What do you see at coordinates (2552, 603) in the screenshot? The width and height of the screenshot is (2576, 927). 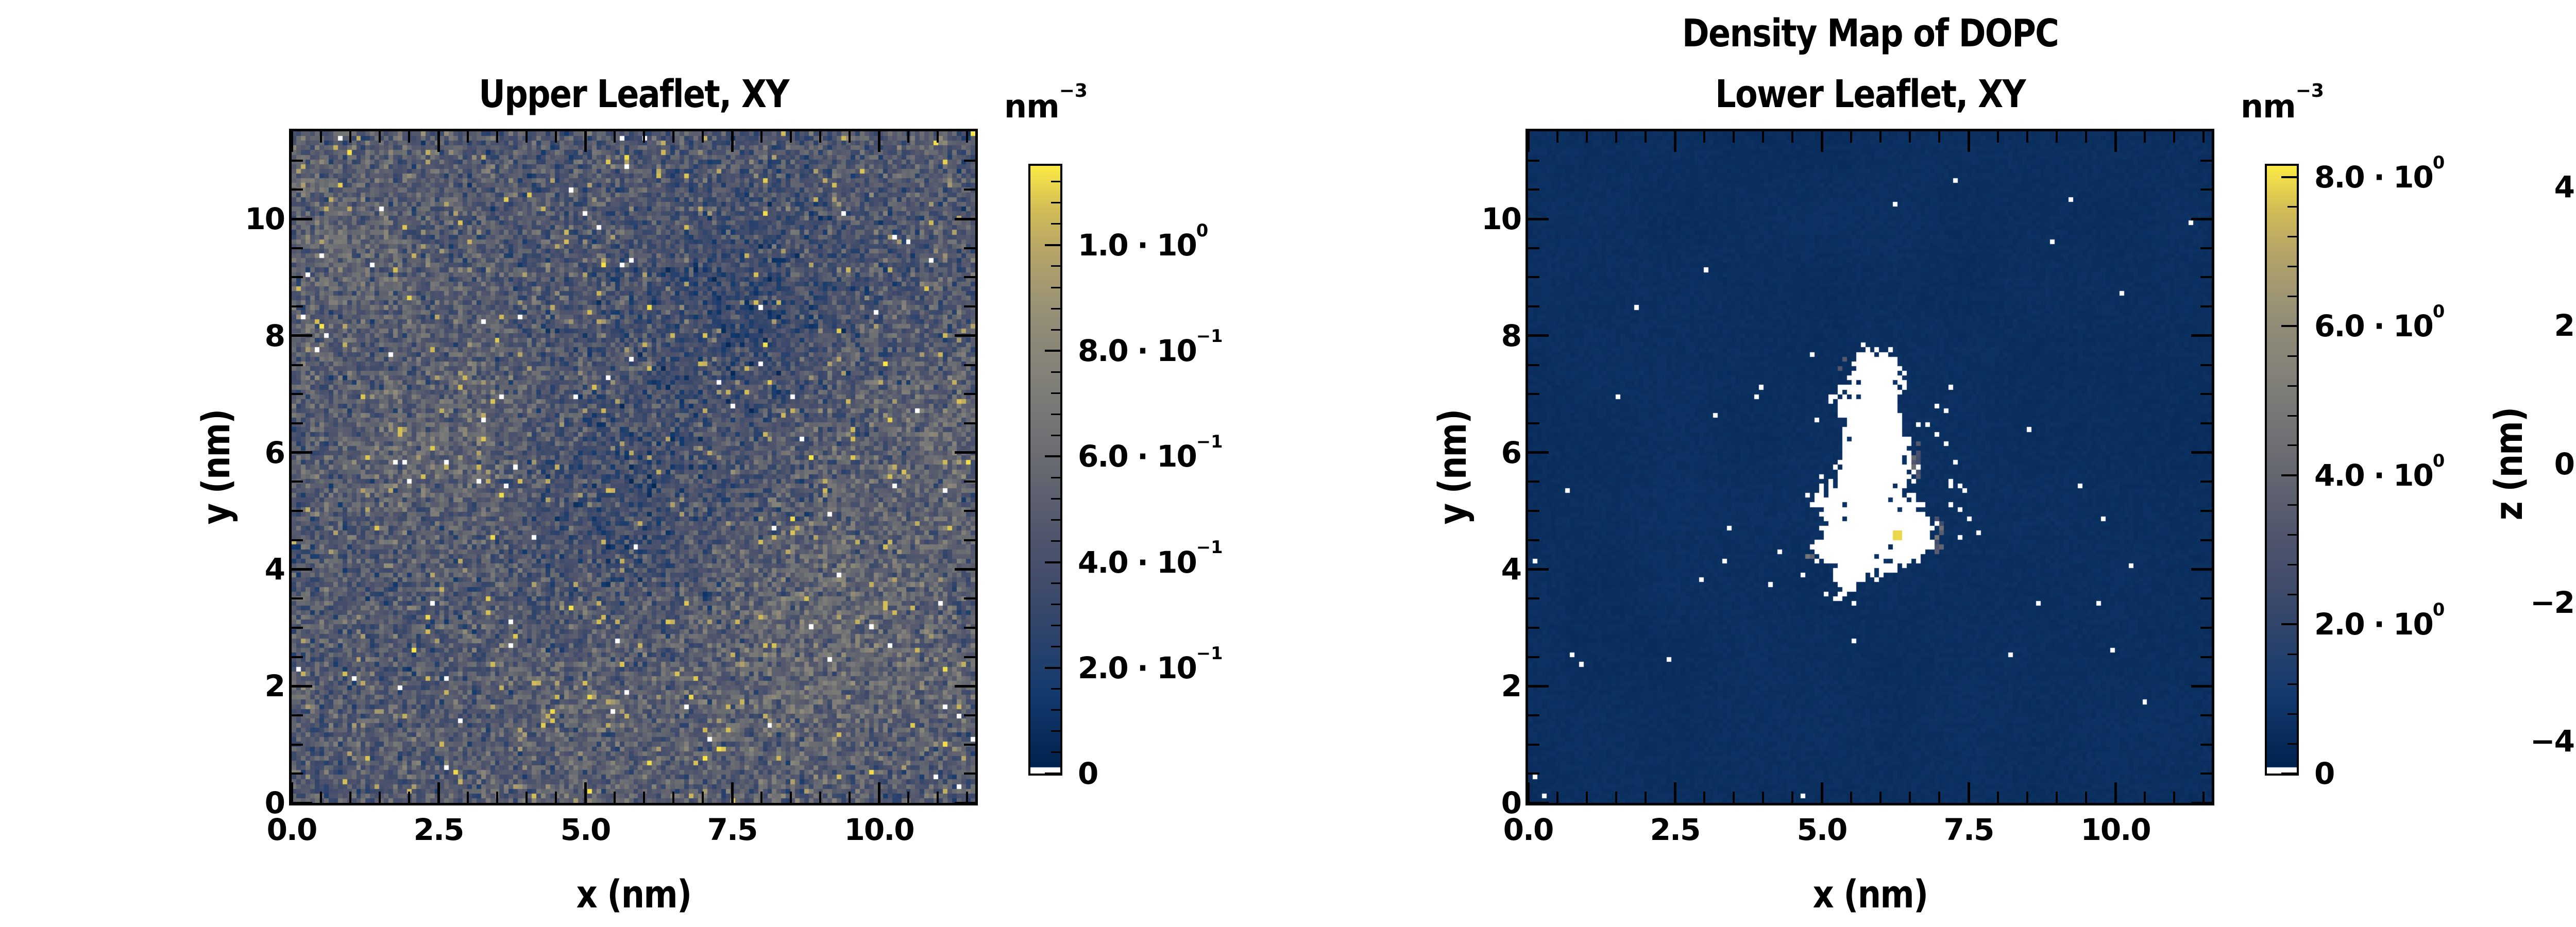 I see `y-tick-label: −2` at bounding box center [2552, 603].